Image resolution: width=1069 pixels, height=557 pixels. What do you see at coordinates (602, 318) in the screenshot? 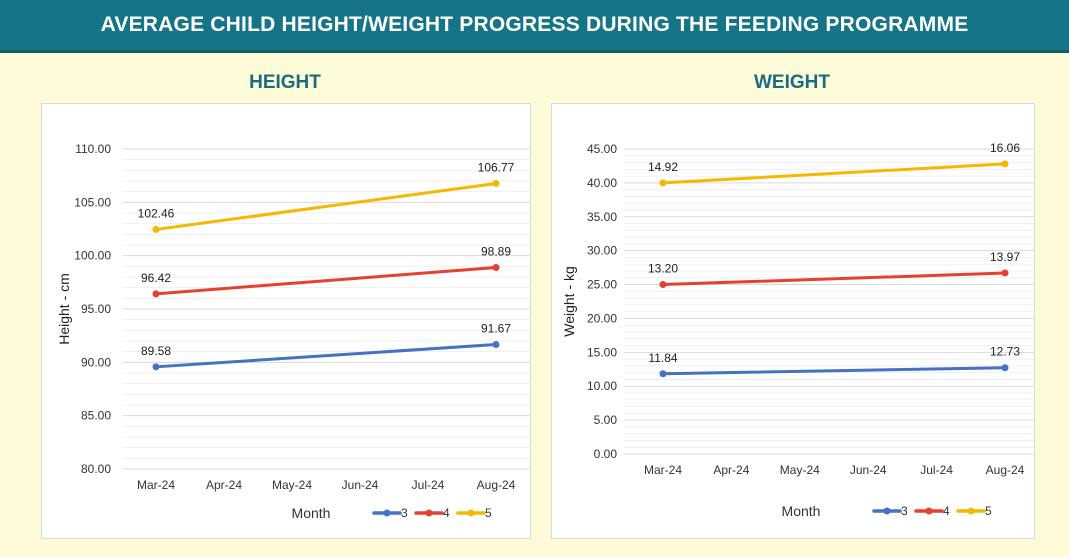
I see `y-tick-label: 20.00` at bounding box center [602, 318].